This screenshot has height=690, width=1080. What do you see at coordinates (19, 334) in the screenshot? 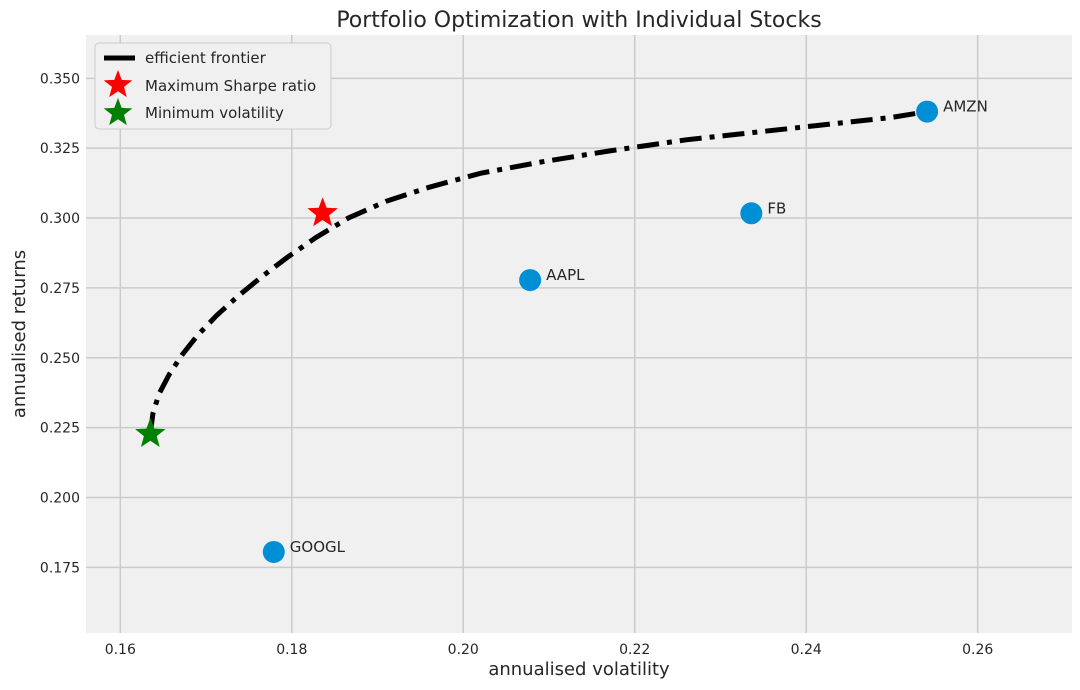
I see `y-axis-label: annualised returns` at bounding box center [19, 334].